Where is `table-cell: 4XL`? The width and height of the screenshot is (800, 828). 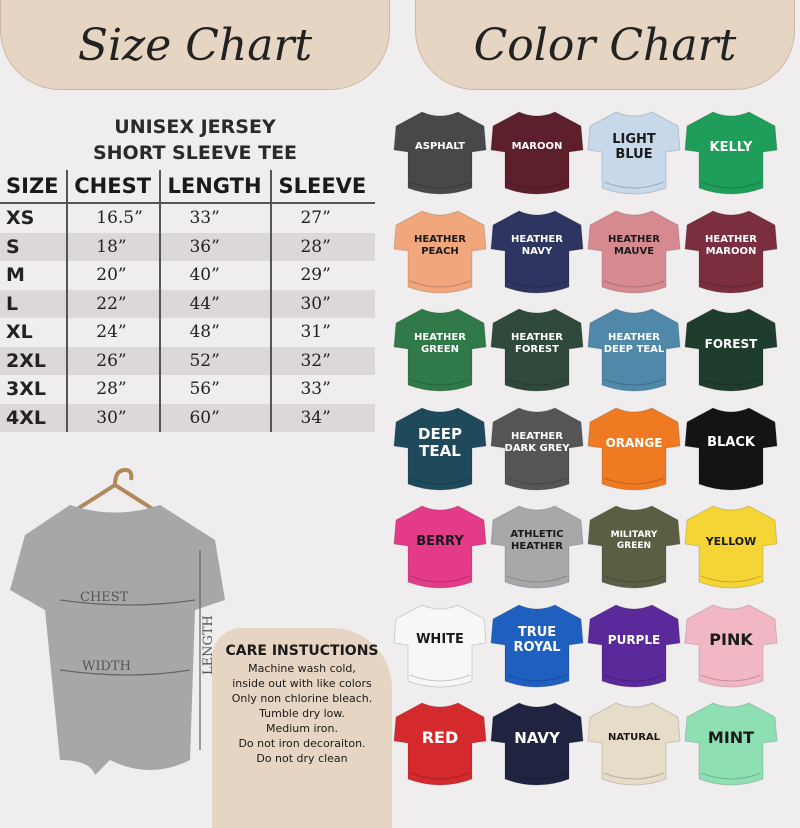
table-cell: 4XL is located at coordinates (34, 417).